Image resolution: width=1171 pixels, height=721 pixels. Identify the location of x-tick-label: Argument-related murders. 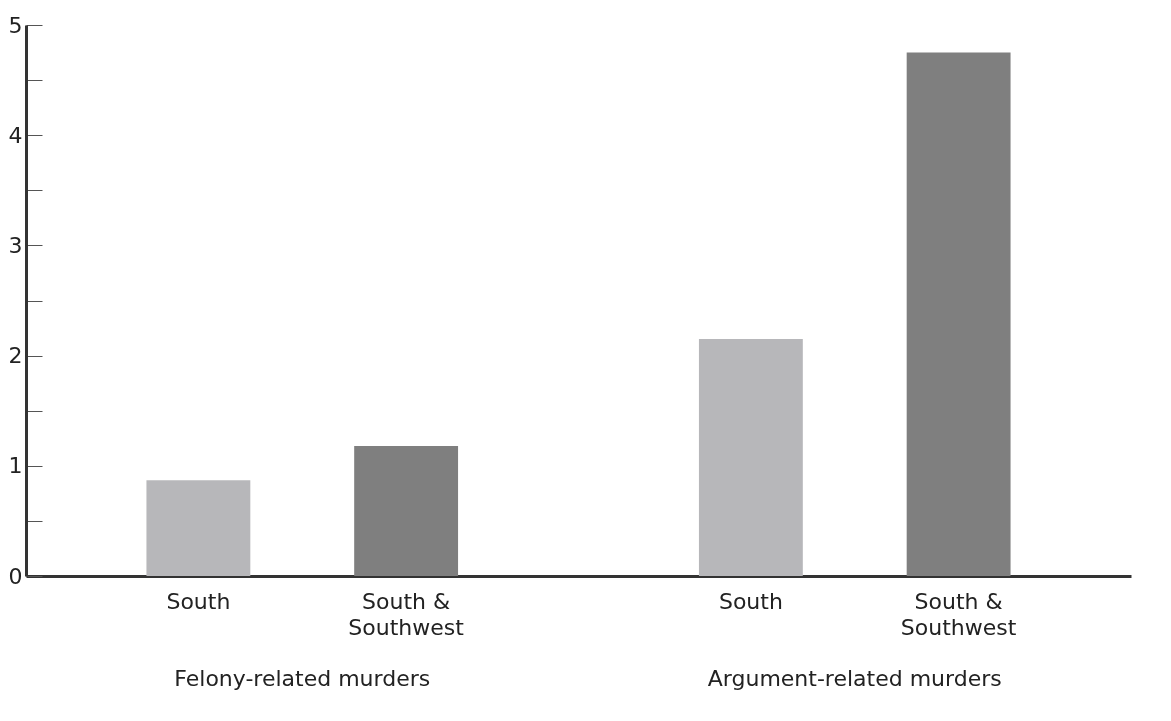
(854, 678).